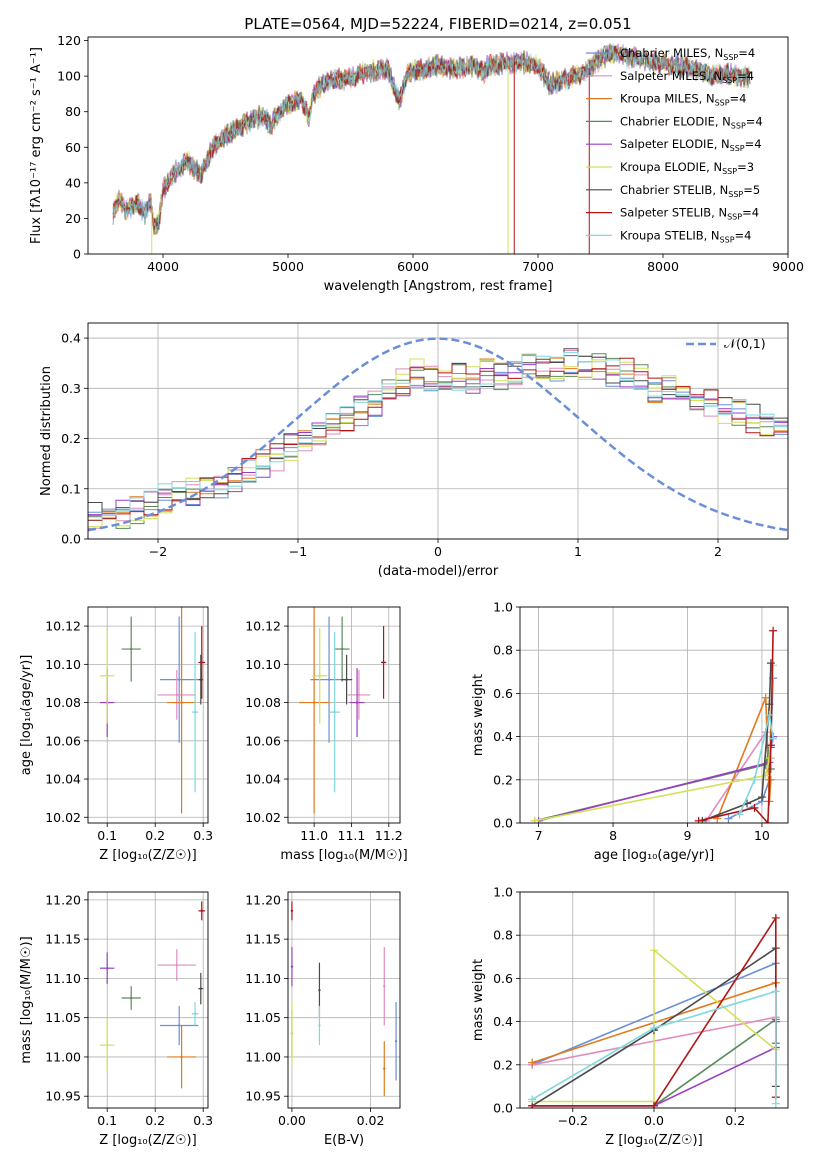 This screenshot has width=819, height=1170. What do you see at coordinates (573, 1120) in the screenshot?
I see `x-tick-label: −0.2` at bounding box center [573, 1120].